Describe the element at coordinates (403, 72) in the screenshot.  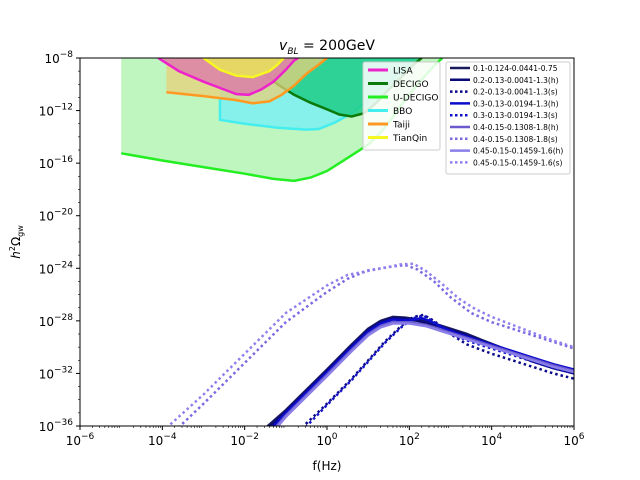
I see `detector-legend-label: LISA` at that location.